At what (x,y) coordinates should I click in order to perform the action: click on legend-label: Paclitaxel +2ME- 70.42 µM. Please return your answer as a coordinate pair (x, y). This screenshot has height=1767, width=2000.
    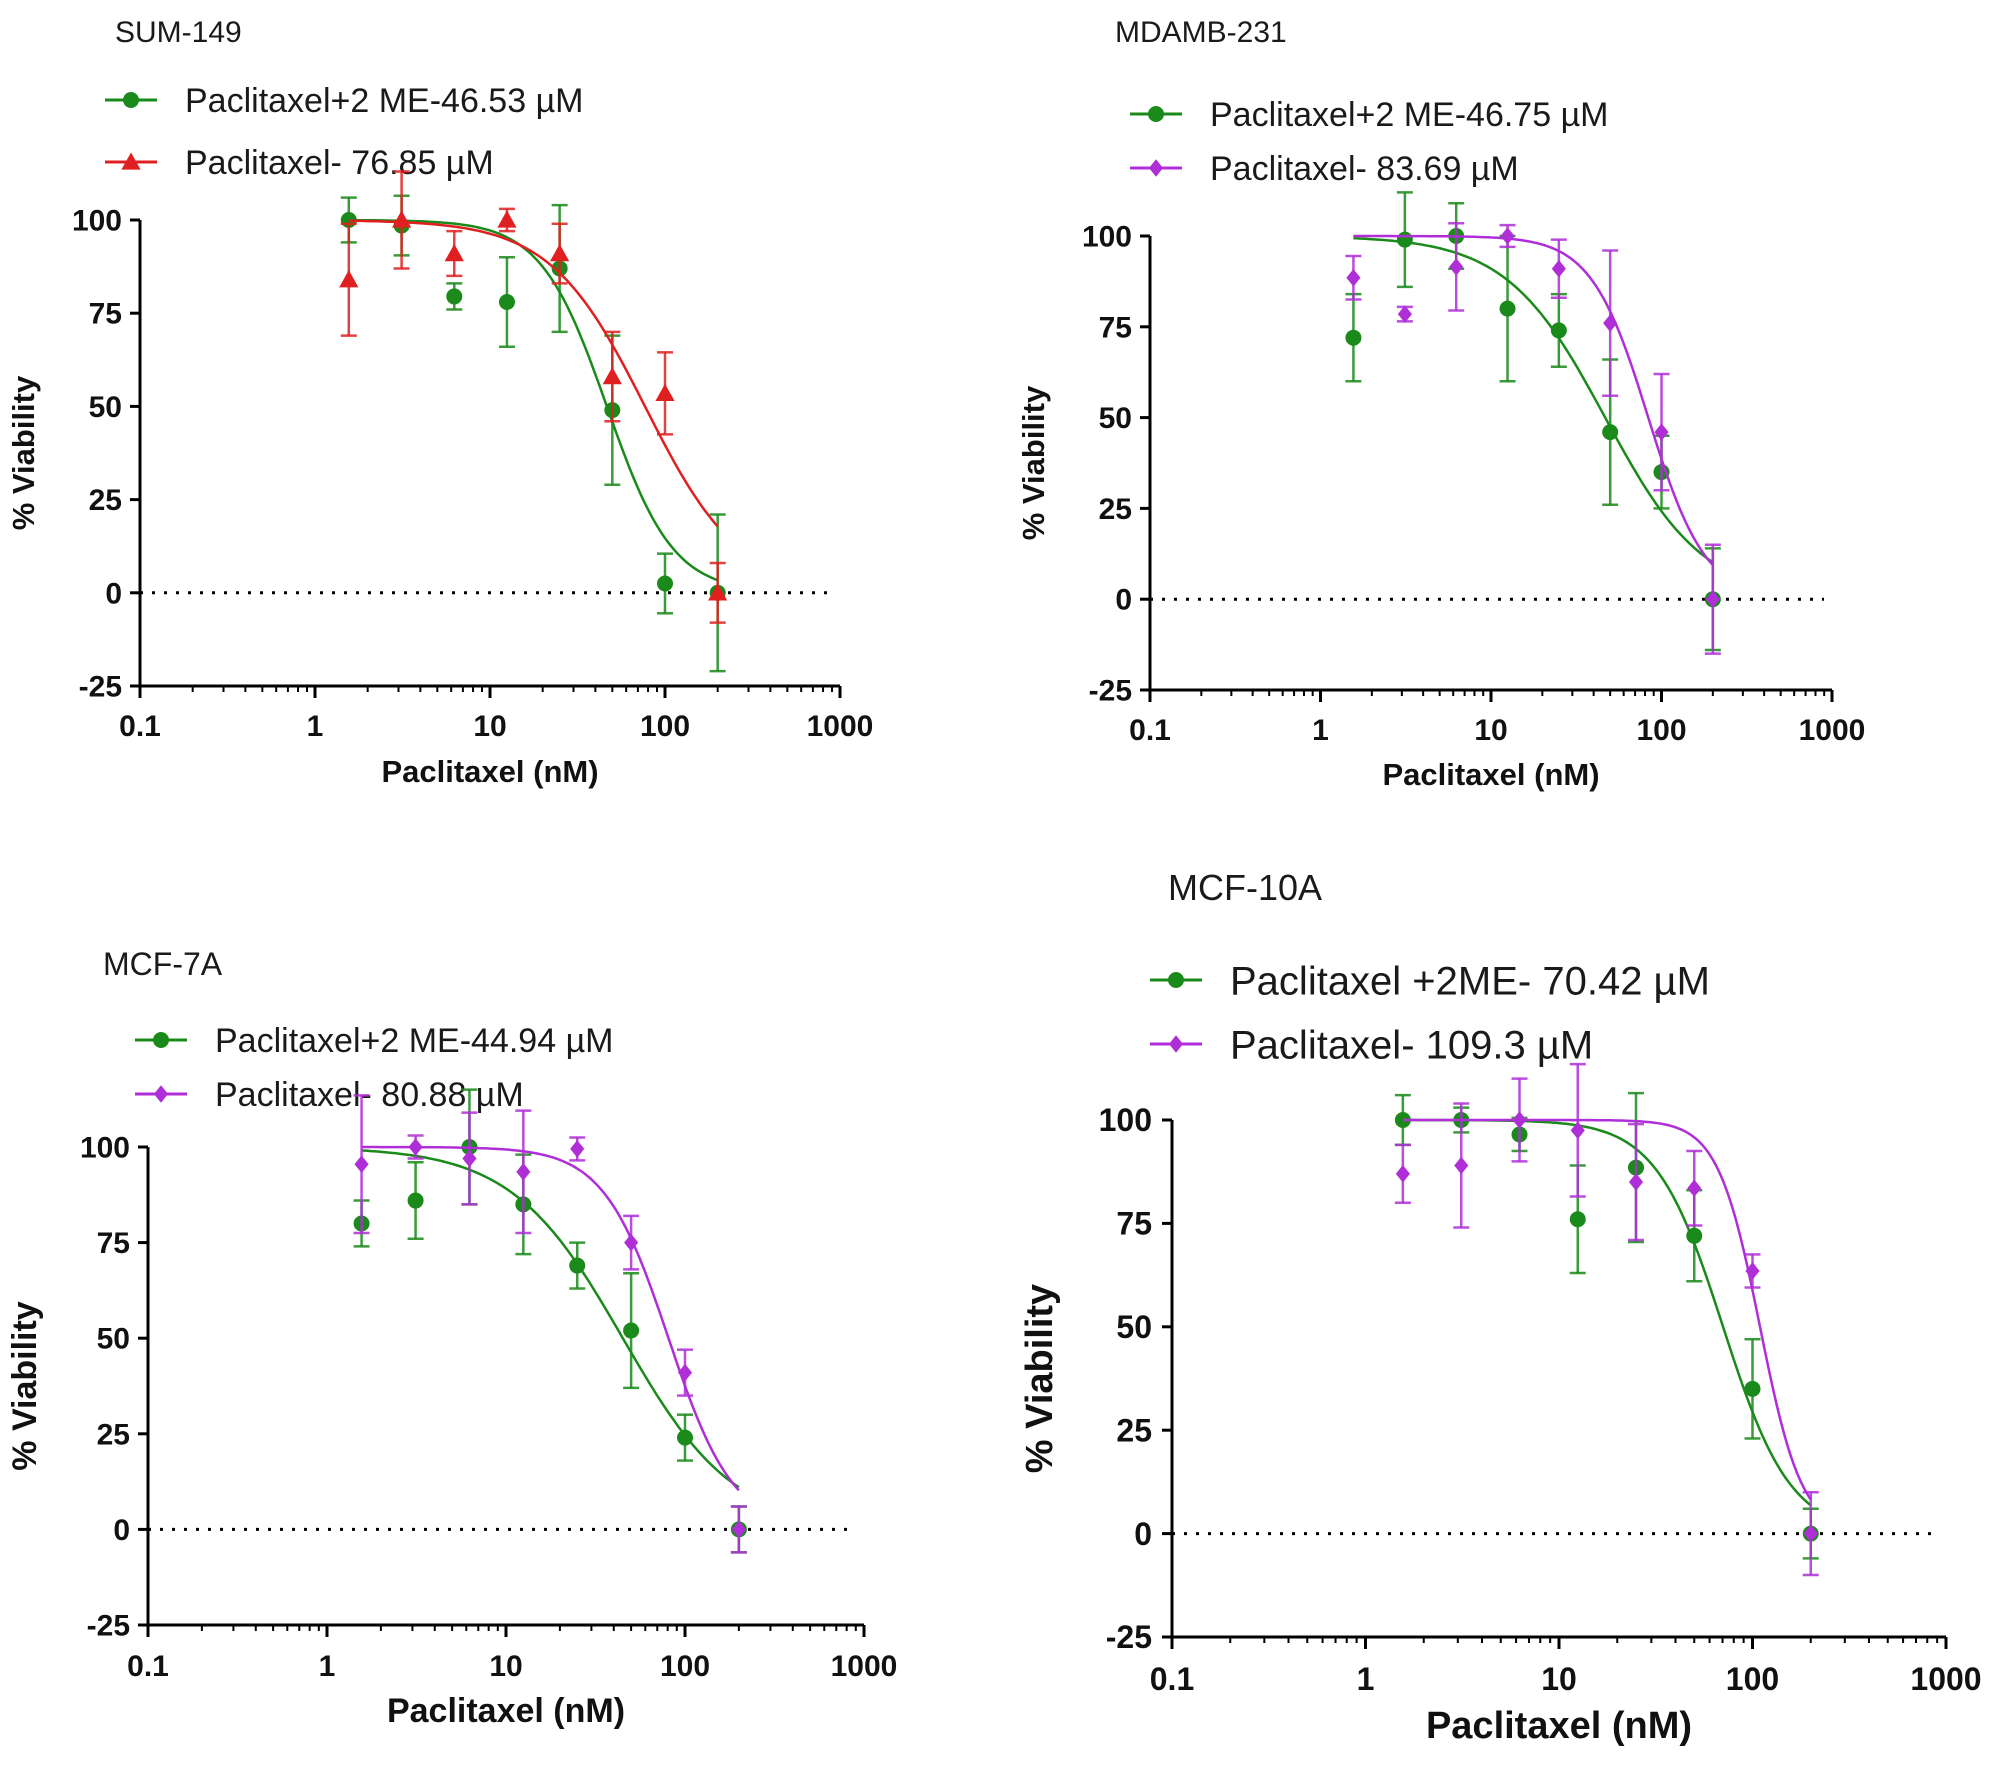
    Looking at the image, I should click on (1470, 981).